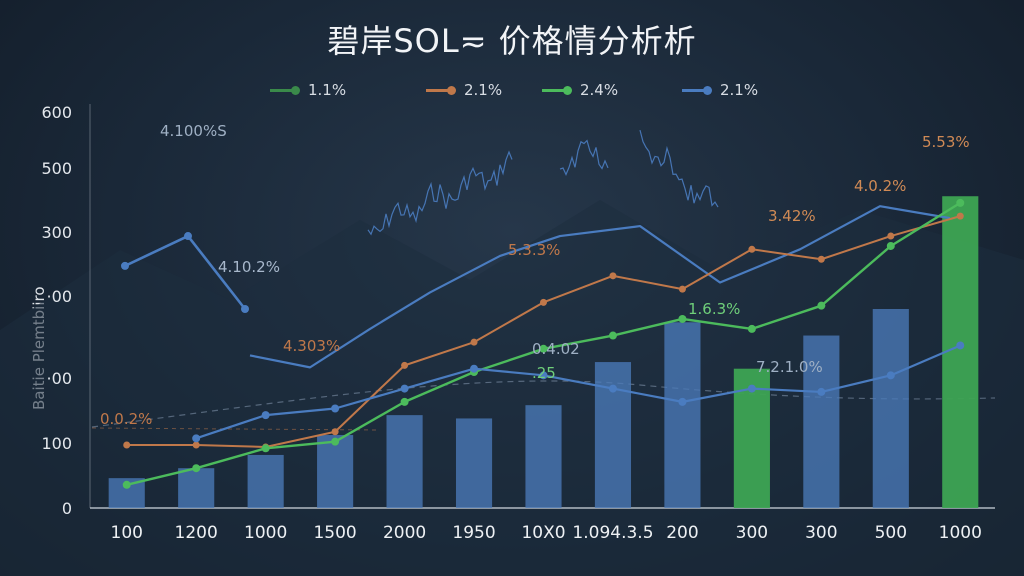 This screenshot has width=1024, height=576. Describe the element at coordinates (534, 250) in the screenshot. I see `annotation-label: 5.3.3%` at that location.